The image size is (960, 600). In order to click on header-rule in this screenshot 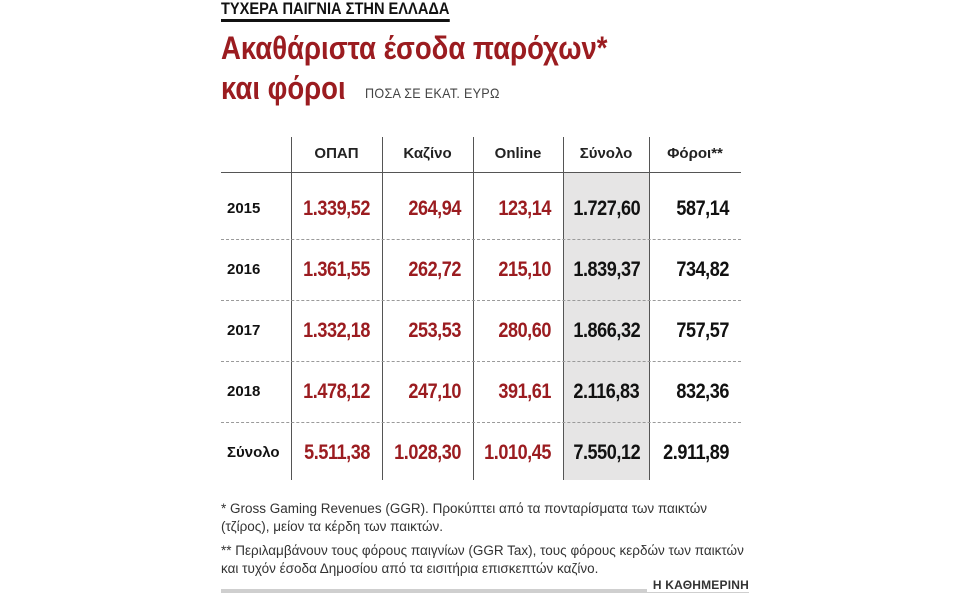, I will do `click(481, 172)`.